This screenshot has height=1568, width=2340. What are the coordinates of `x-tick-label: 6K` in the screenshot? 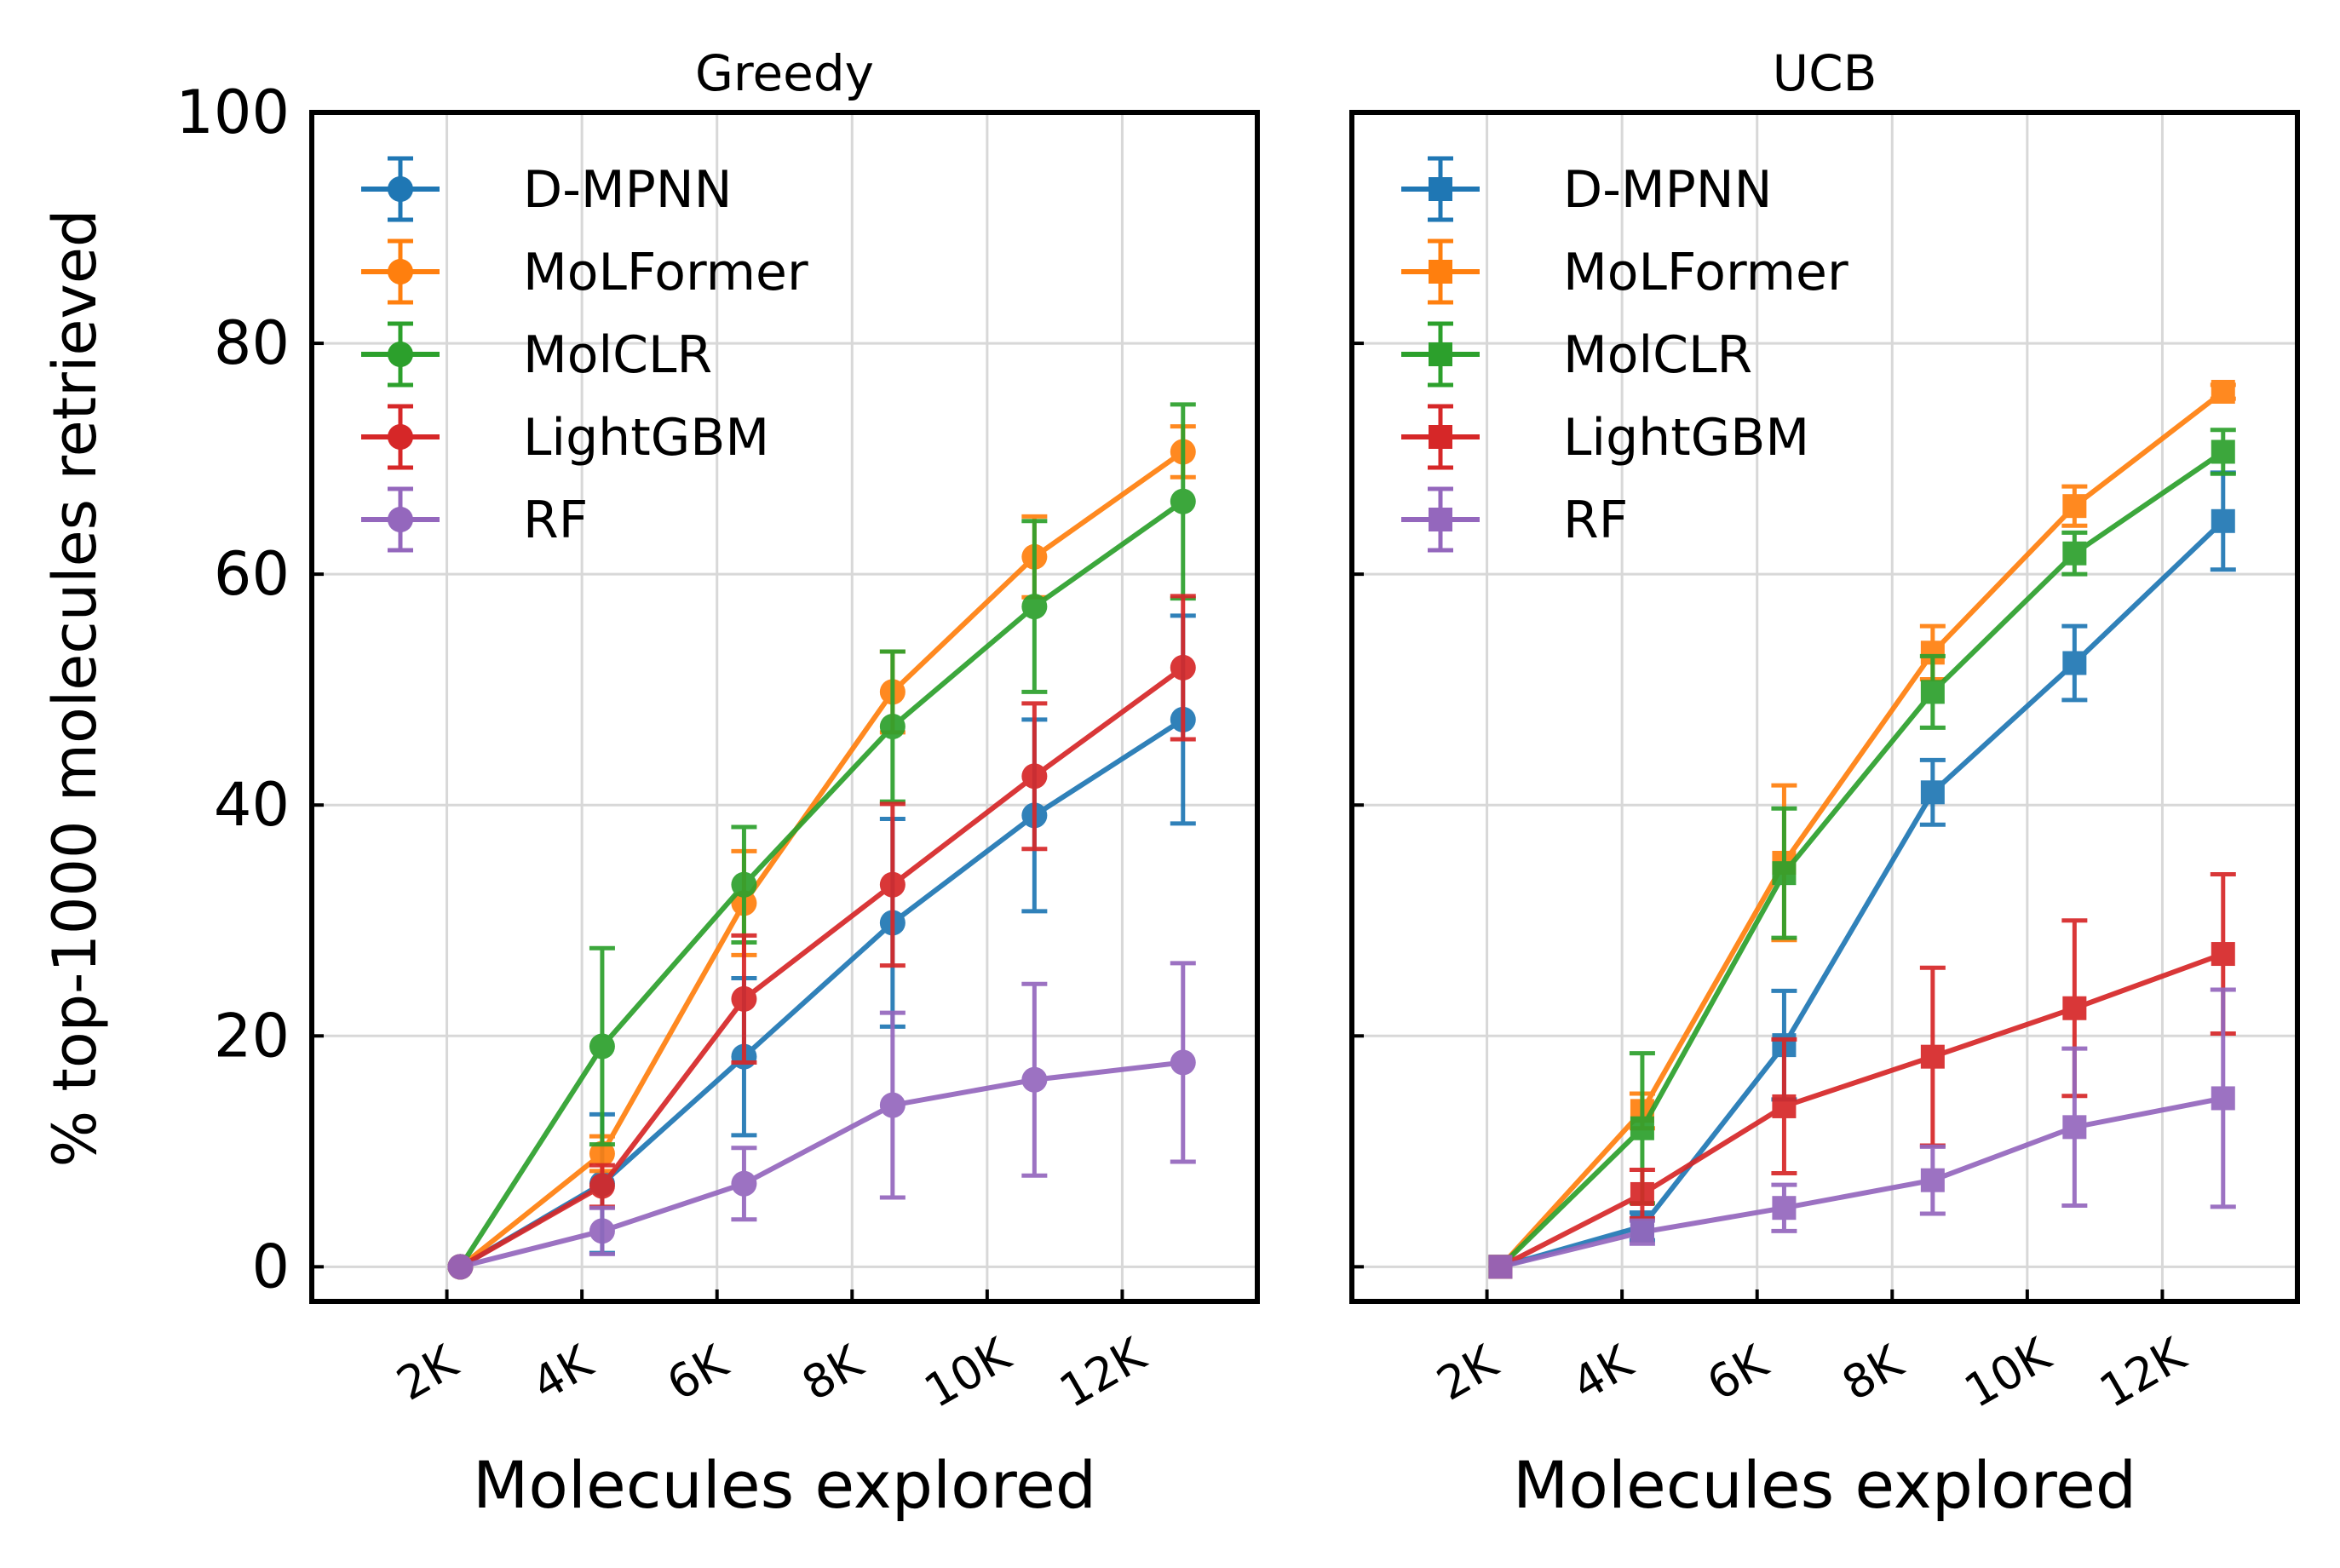 It's located at (1737, 1372).